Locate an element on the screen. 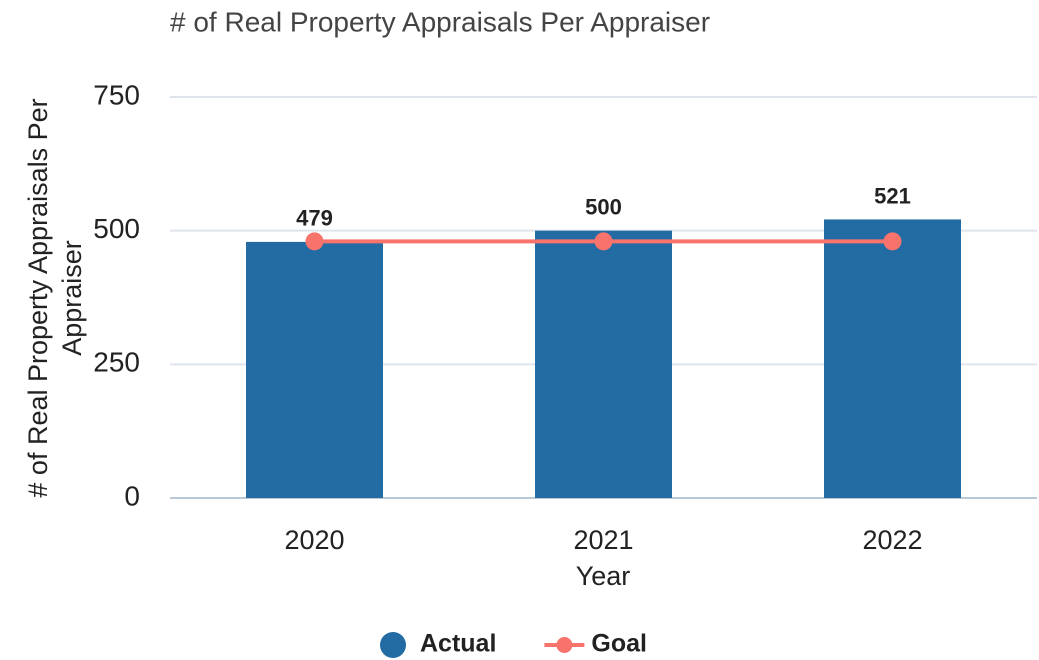 This screenshot has width=1039, height=660. y-tick-label: 250 is located at coordinates (116, 362).